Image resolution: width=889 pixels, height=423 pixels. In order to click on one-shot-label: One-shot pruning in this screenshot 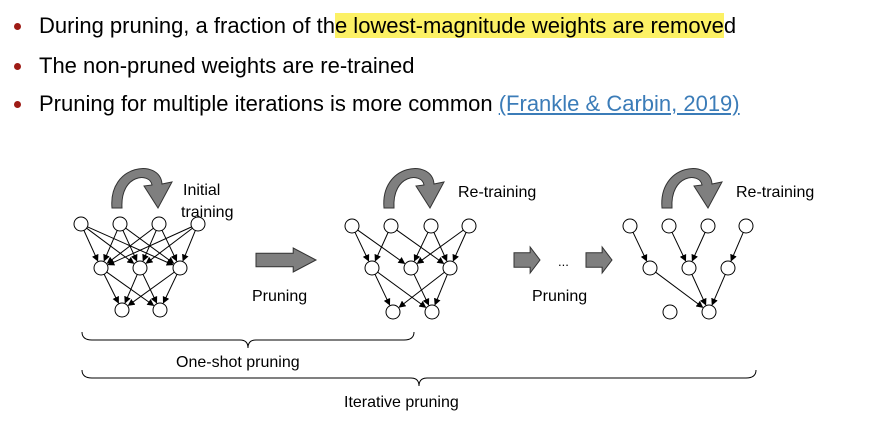, I will do `click(238, 362)`.